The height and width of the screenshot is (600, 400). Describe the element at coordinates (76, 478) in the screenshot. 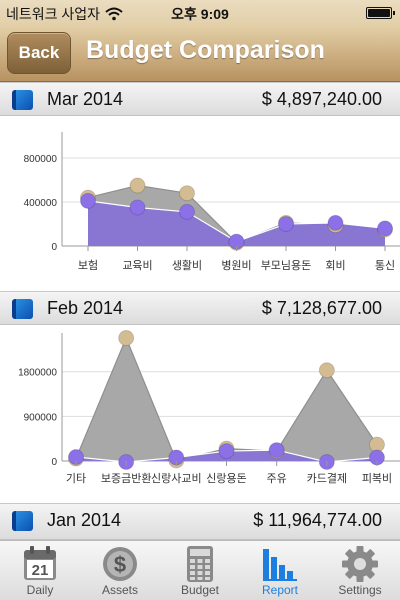

I see `x-tick-label: 기타` at that location.